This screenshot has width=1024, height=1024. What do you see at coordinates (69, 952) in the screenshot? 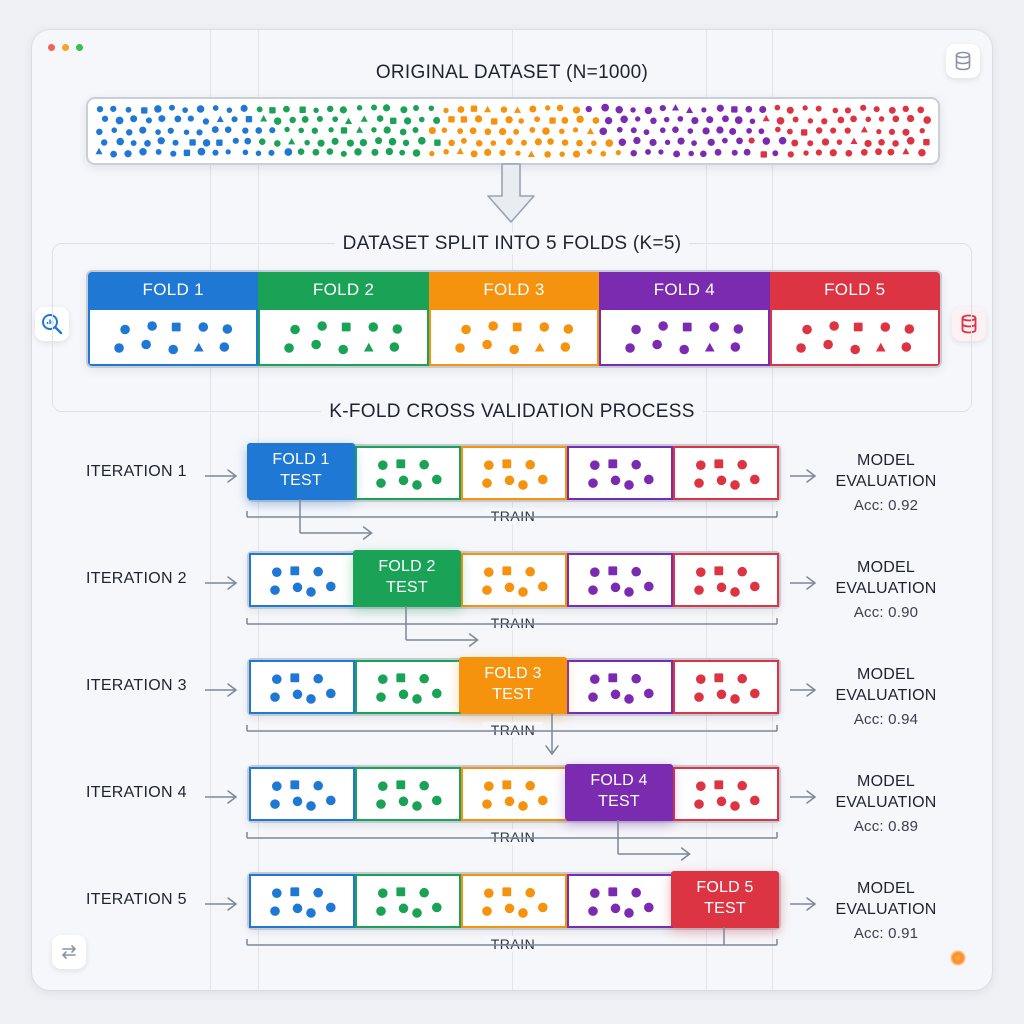
I see `transfer-icon` at bounding box center [69, 952].